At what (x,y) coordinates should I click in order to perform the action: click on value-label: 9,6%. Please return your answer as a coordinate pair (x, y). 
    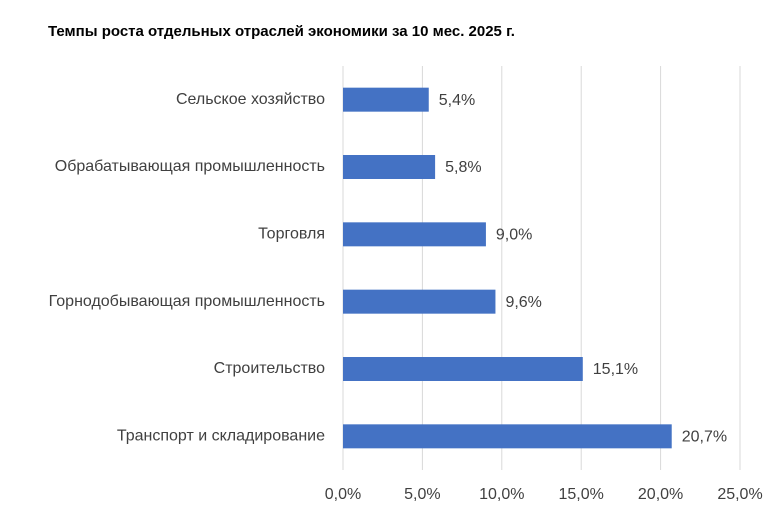
    Looking at the image, I should click on (523, 302).